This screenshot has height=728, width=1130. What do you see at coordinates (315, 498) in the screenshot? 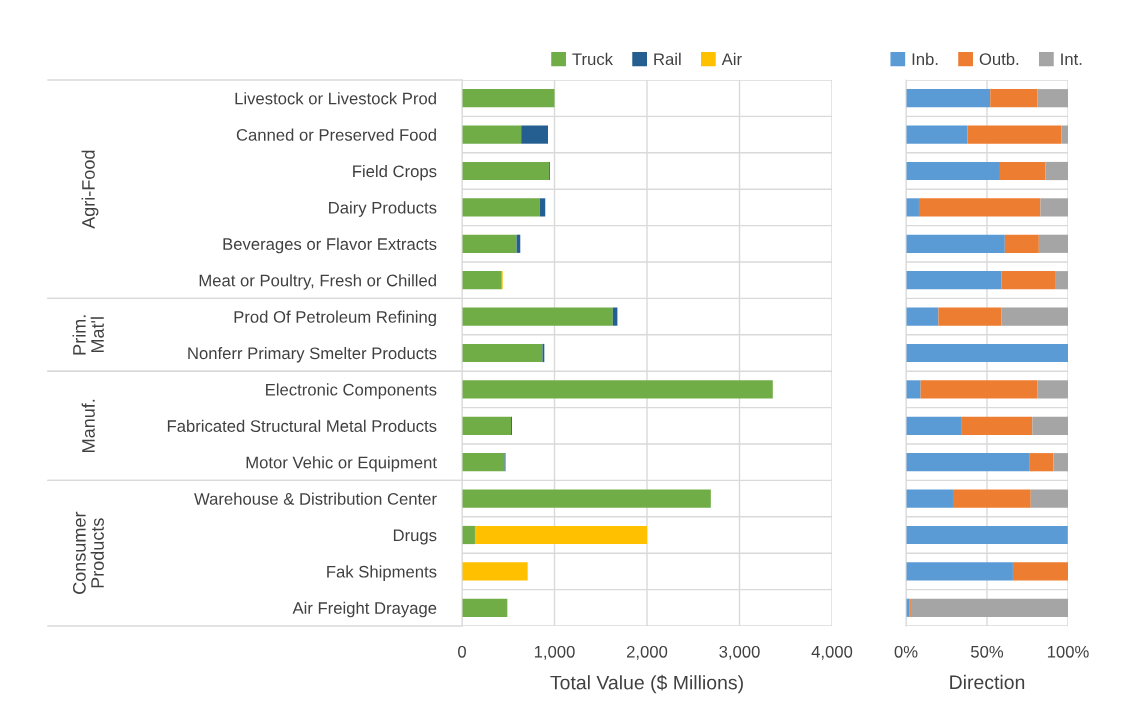
I see `y-tick-label: Warehouse & Distribution Center` at bounding box center [315, 498].